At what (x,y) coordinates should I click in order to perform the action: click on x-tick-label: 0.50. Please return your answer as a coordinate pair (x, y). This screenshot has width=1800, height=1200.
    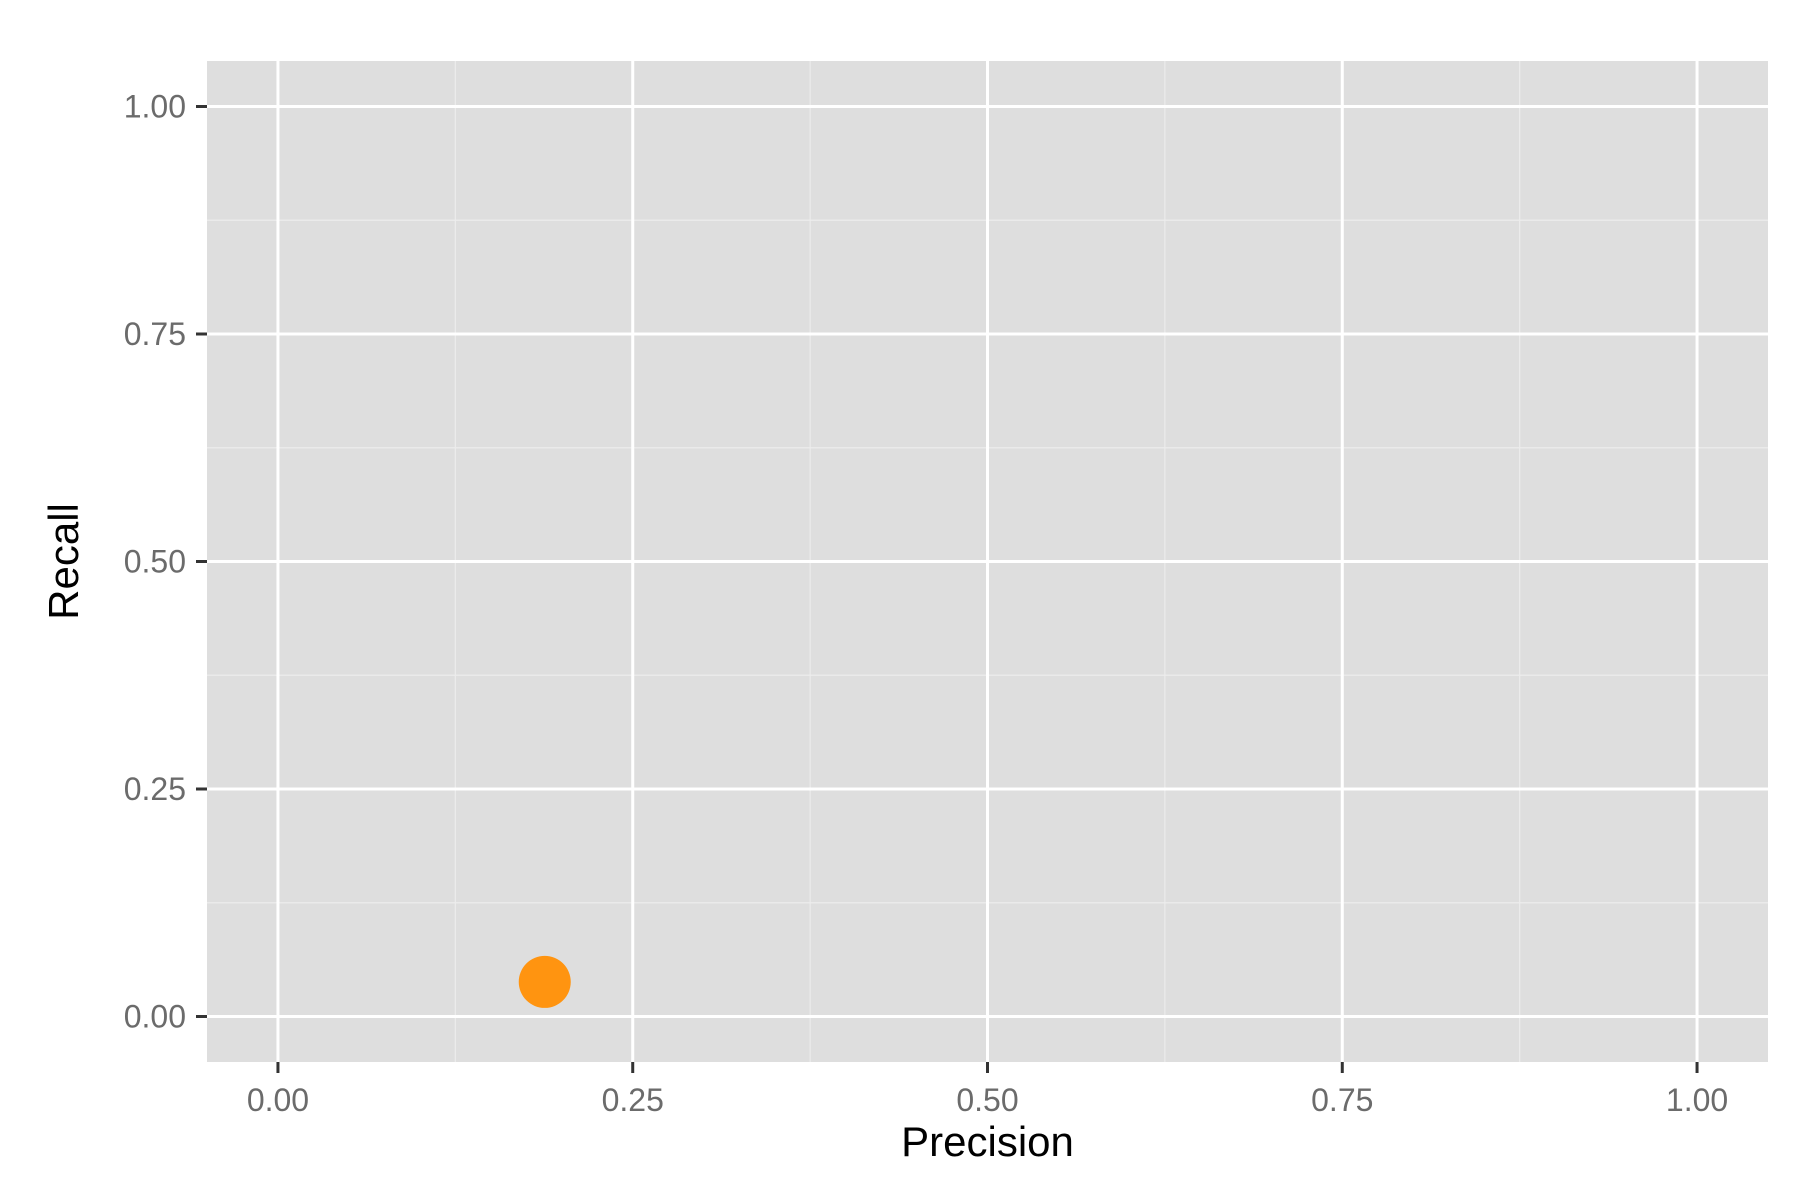
    Looking at the image, I should click on (987, 1100).